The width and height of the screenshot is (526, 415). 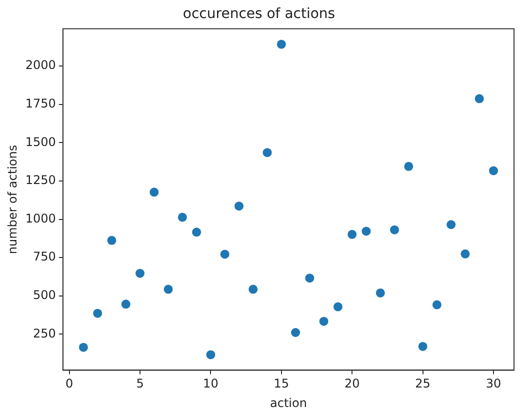 I want to click on x-tick-label: 10, so click(x=210, y=383).